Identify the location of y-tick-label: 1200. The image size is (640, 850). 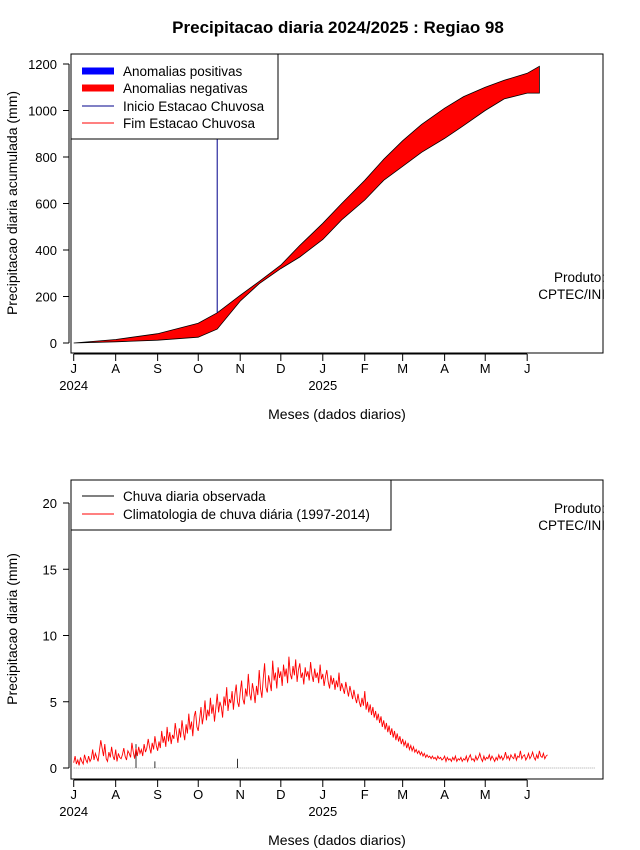
(42, 64).